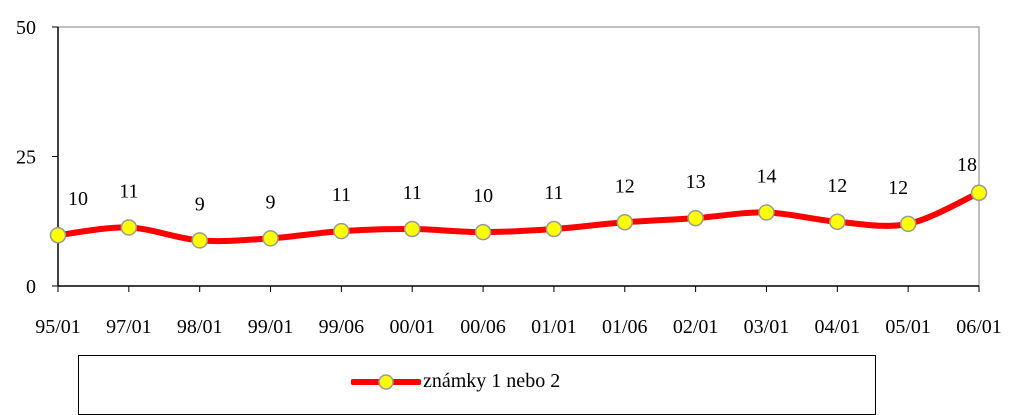 Image resolution: width=1010 pixels, height=415 pixels. Describe the element at coordinates (767, 327) in the screenshot. I see `x-tick-label: 03/01` at that location.